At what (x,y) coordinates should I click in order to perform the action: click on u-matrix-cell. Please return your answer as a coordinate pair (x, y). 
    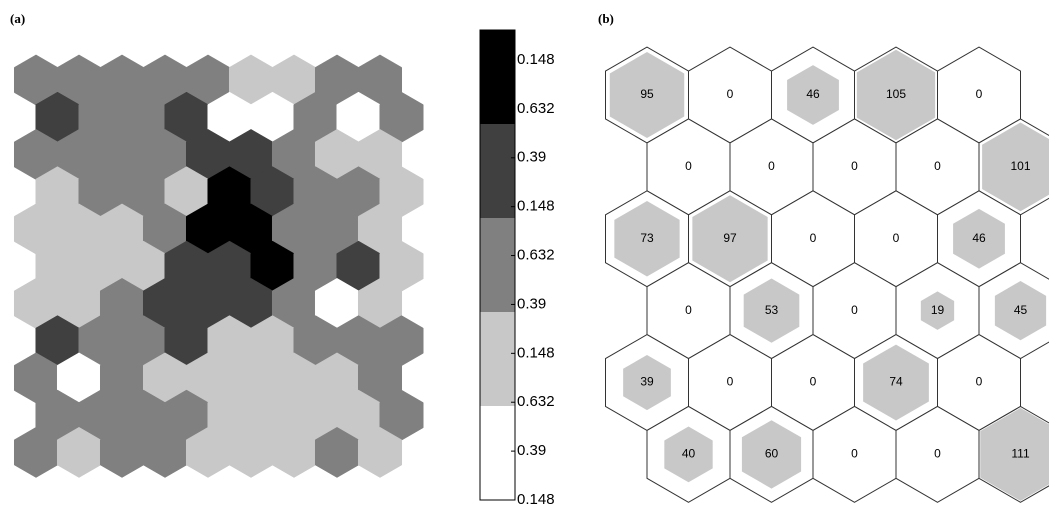
    Looking at the image, I should click on (380, 452).